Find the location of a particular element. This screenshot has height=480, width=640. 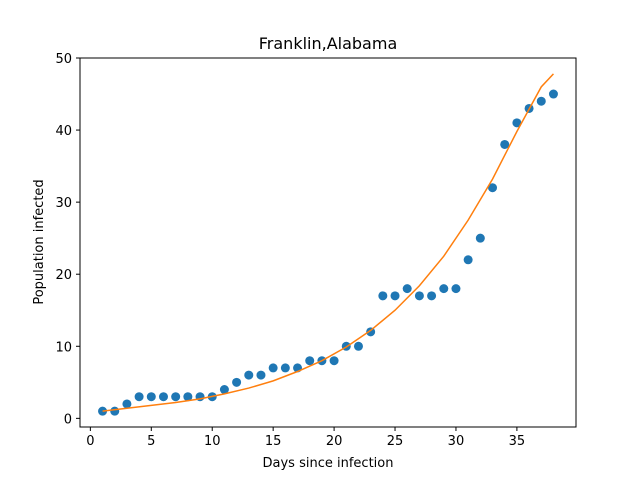

x-tick-label: 30 is located at coordinates (456, 441).